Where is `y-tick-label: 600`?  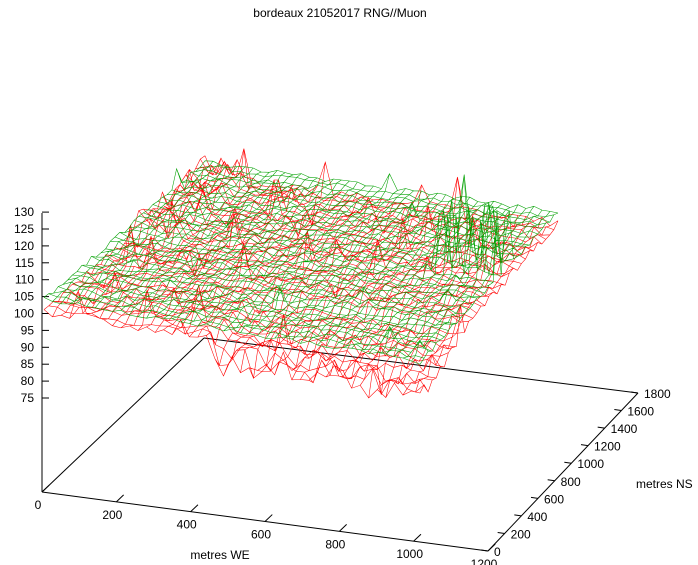 y-tick-label: 600 is located at coordinates (554, 499).